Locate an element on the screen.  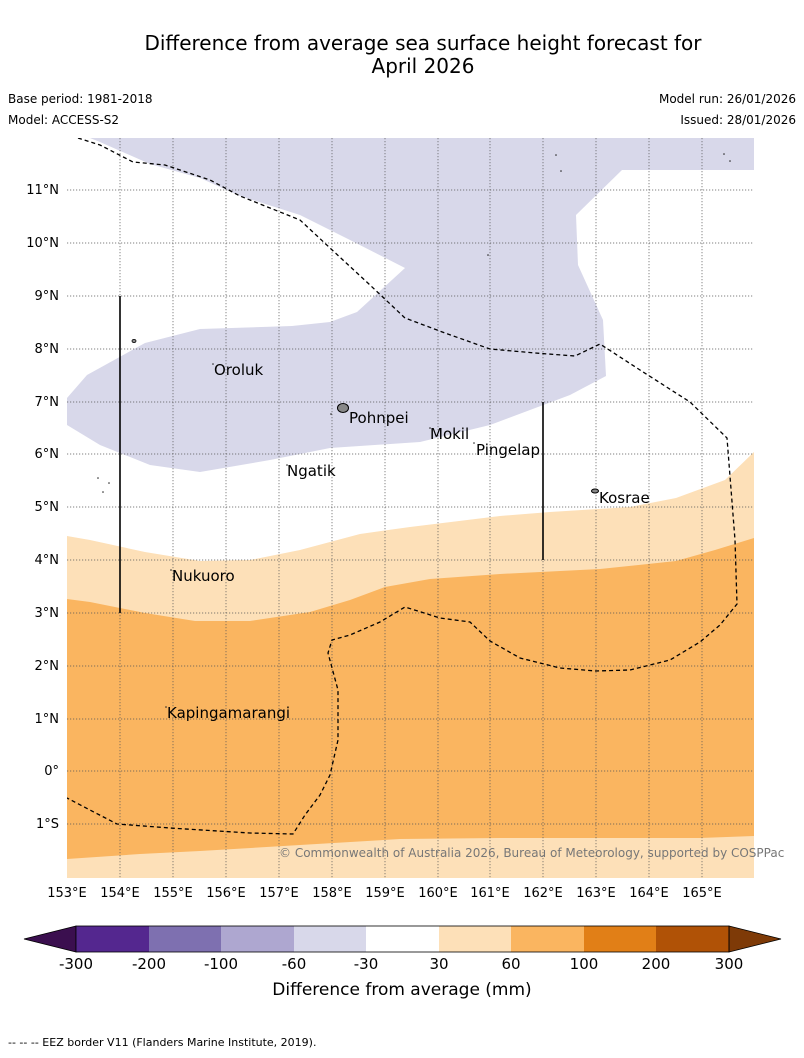
lat-tick: 1°S is located at coordinates (47, 824).